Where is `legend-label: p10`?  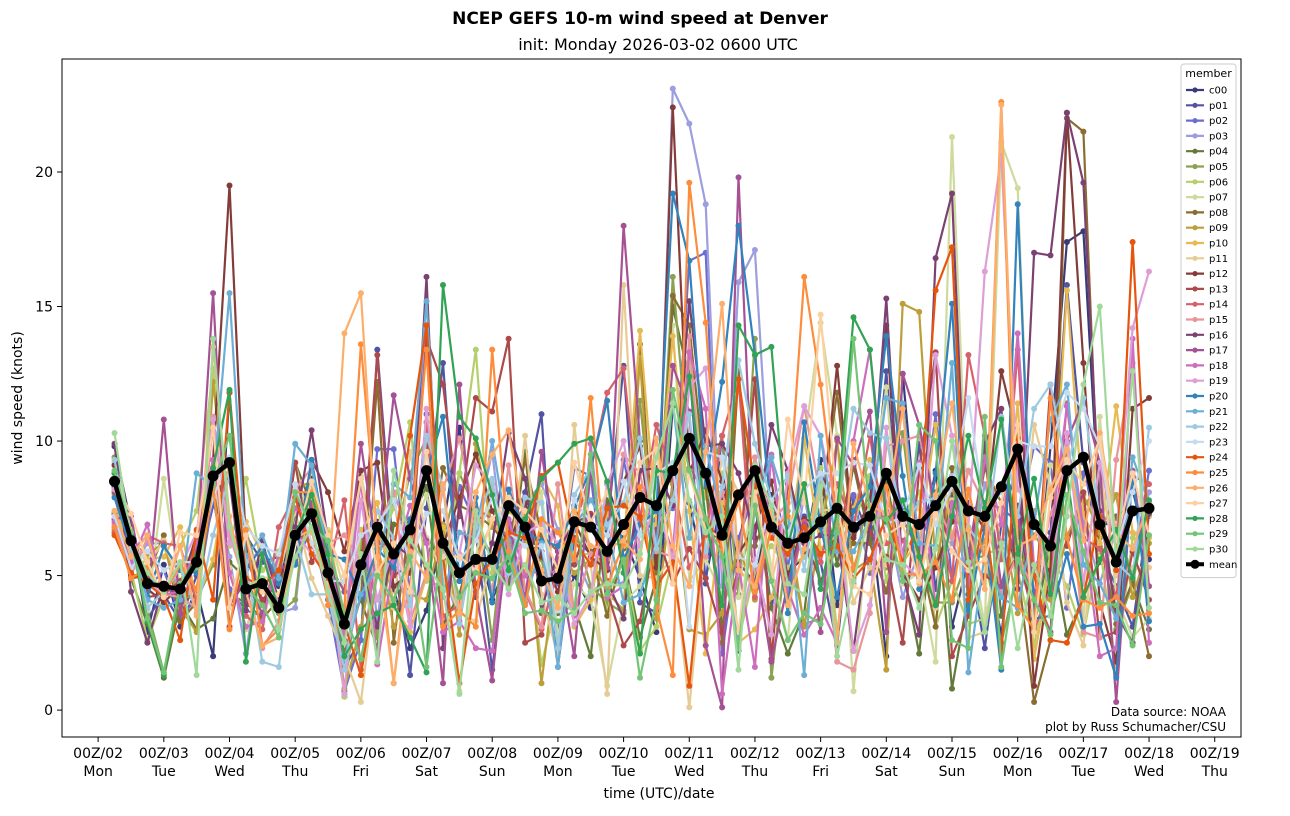
legend-label: p10 is located at coordinates (1218, 244).